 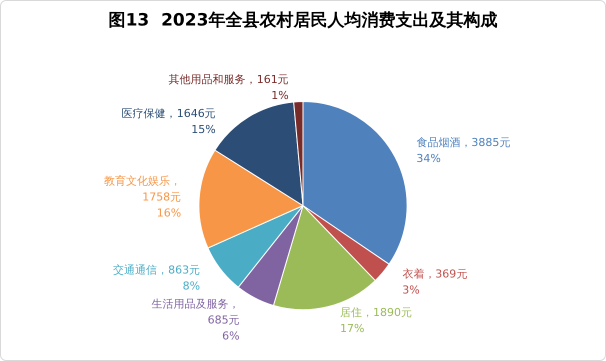 What do you see at coordinates (435, 281) in the screenshot?
I see `slice-label: 衣着，369元 3%` at bounding box center [435, 281].